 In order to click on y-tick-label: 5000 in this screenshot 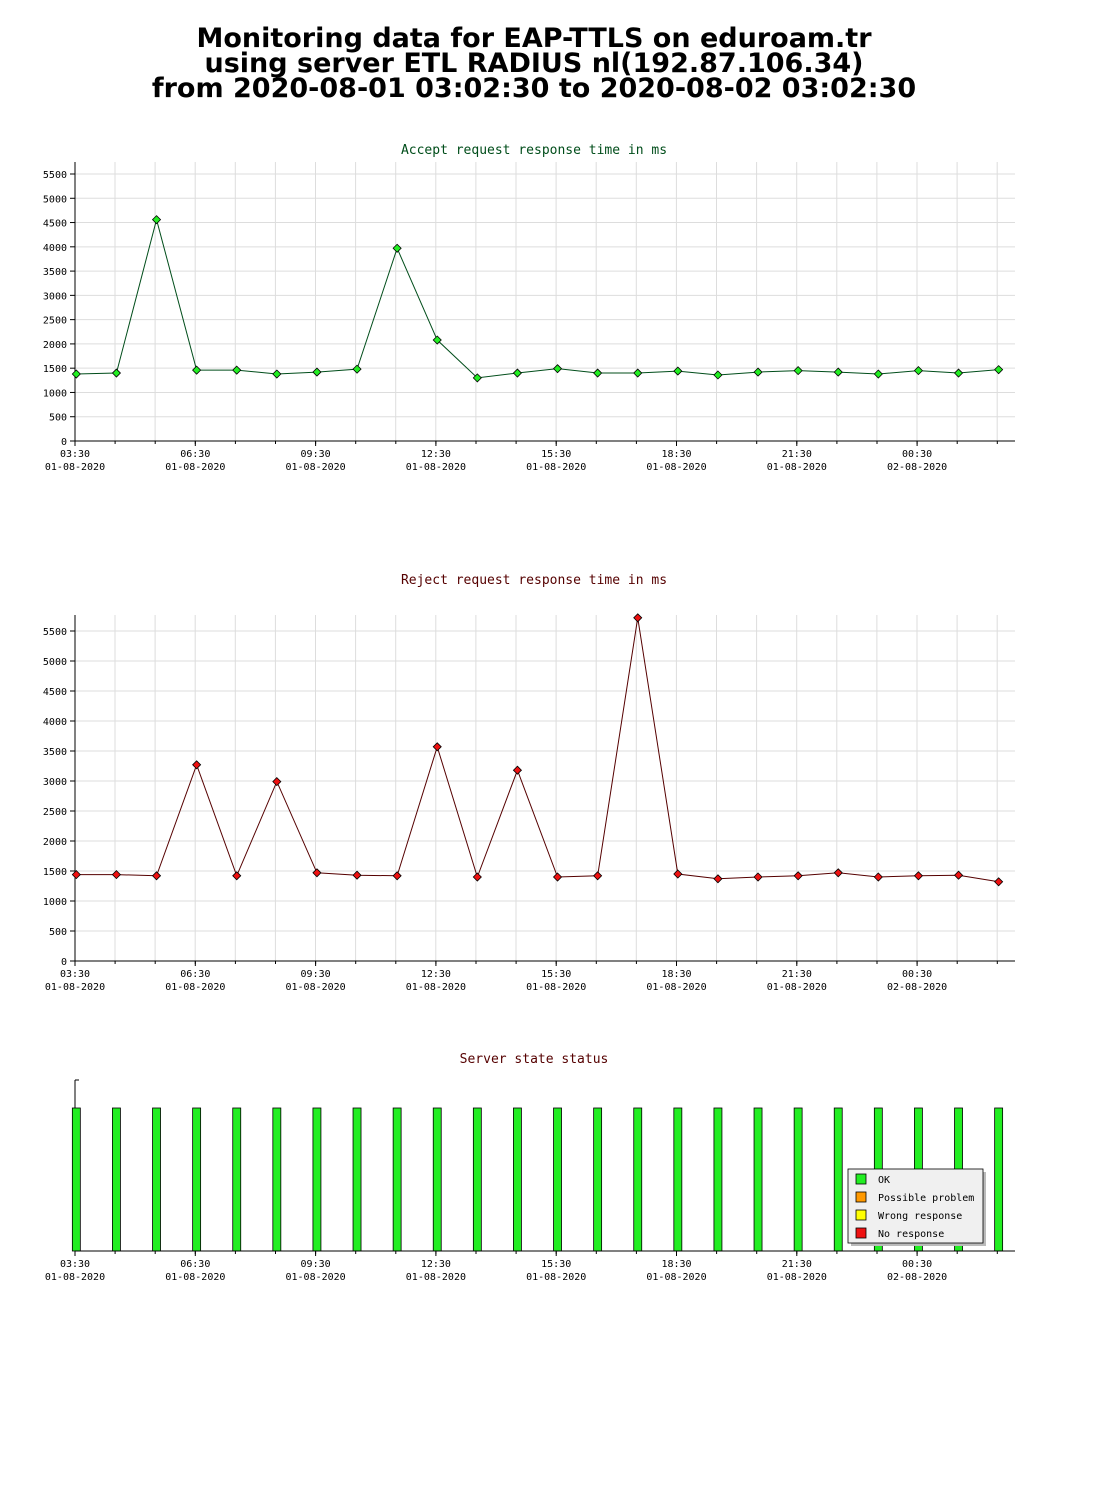, I will do `click(55, 199)`.